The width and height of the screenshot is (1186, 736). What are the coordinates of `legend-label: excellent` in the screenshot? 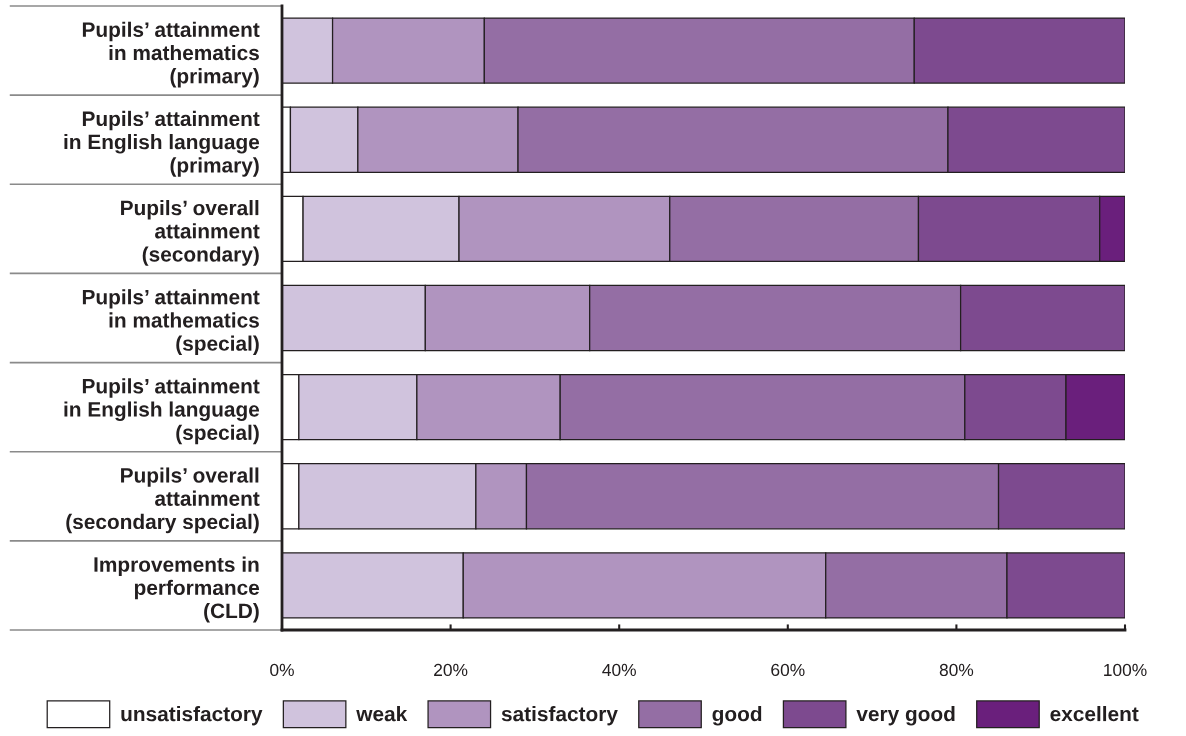 It's located at (1094, 714).